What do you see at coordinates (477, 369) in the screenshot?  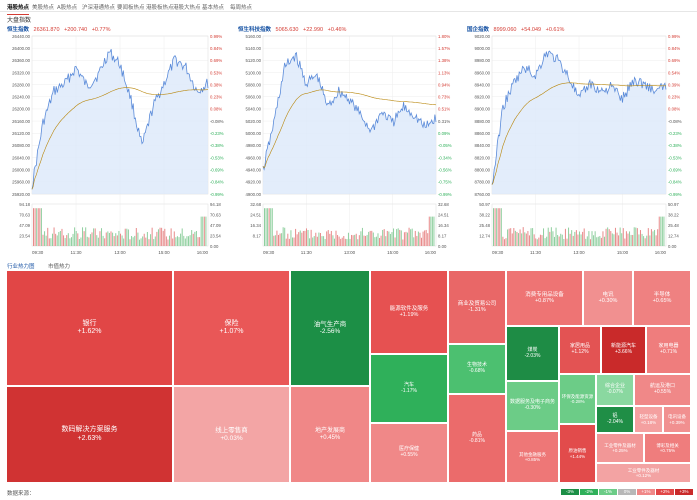 I see `tile: 生物技术 -0.68%` at bounding box center [477, 369].